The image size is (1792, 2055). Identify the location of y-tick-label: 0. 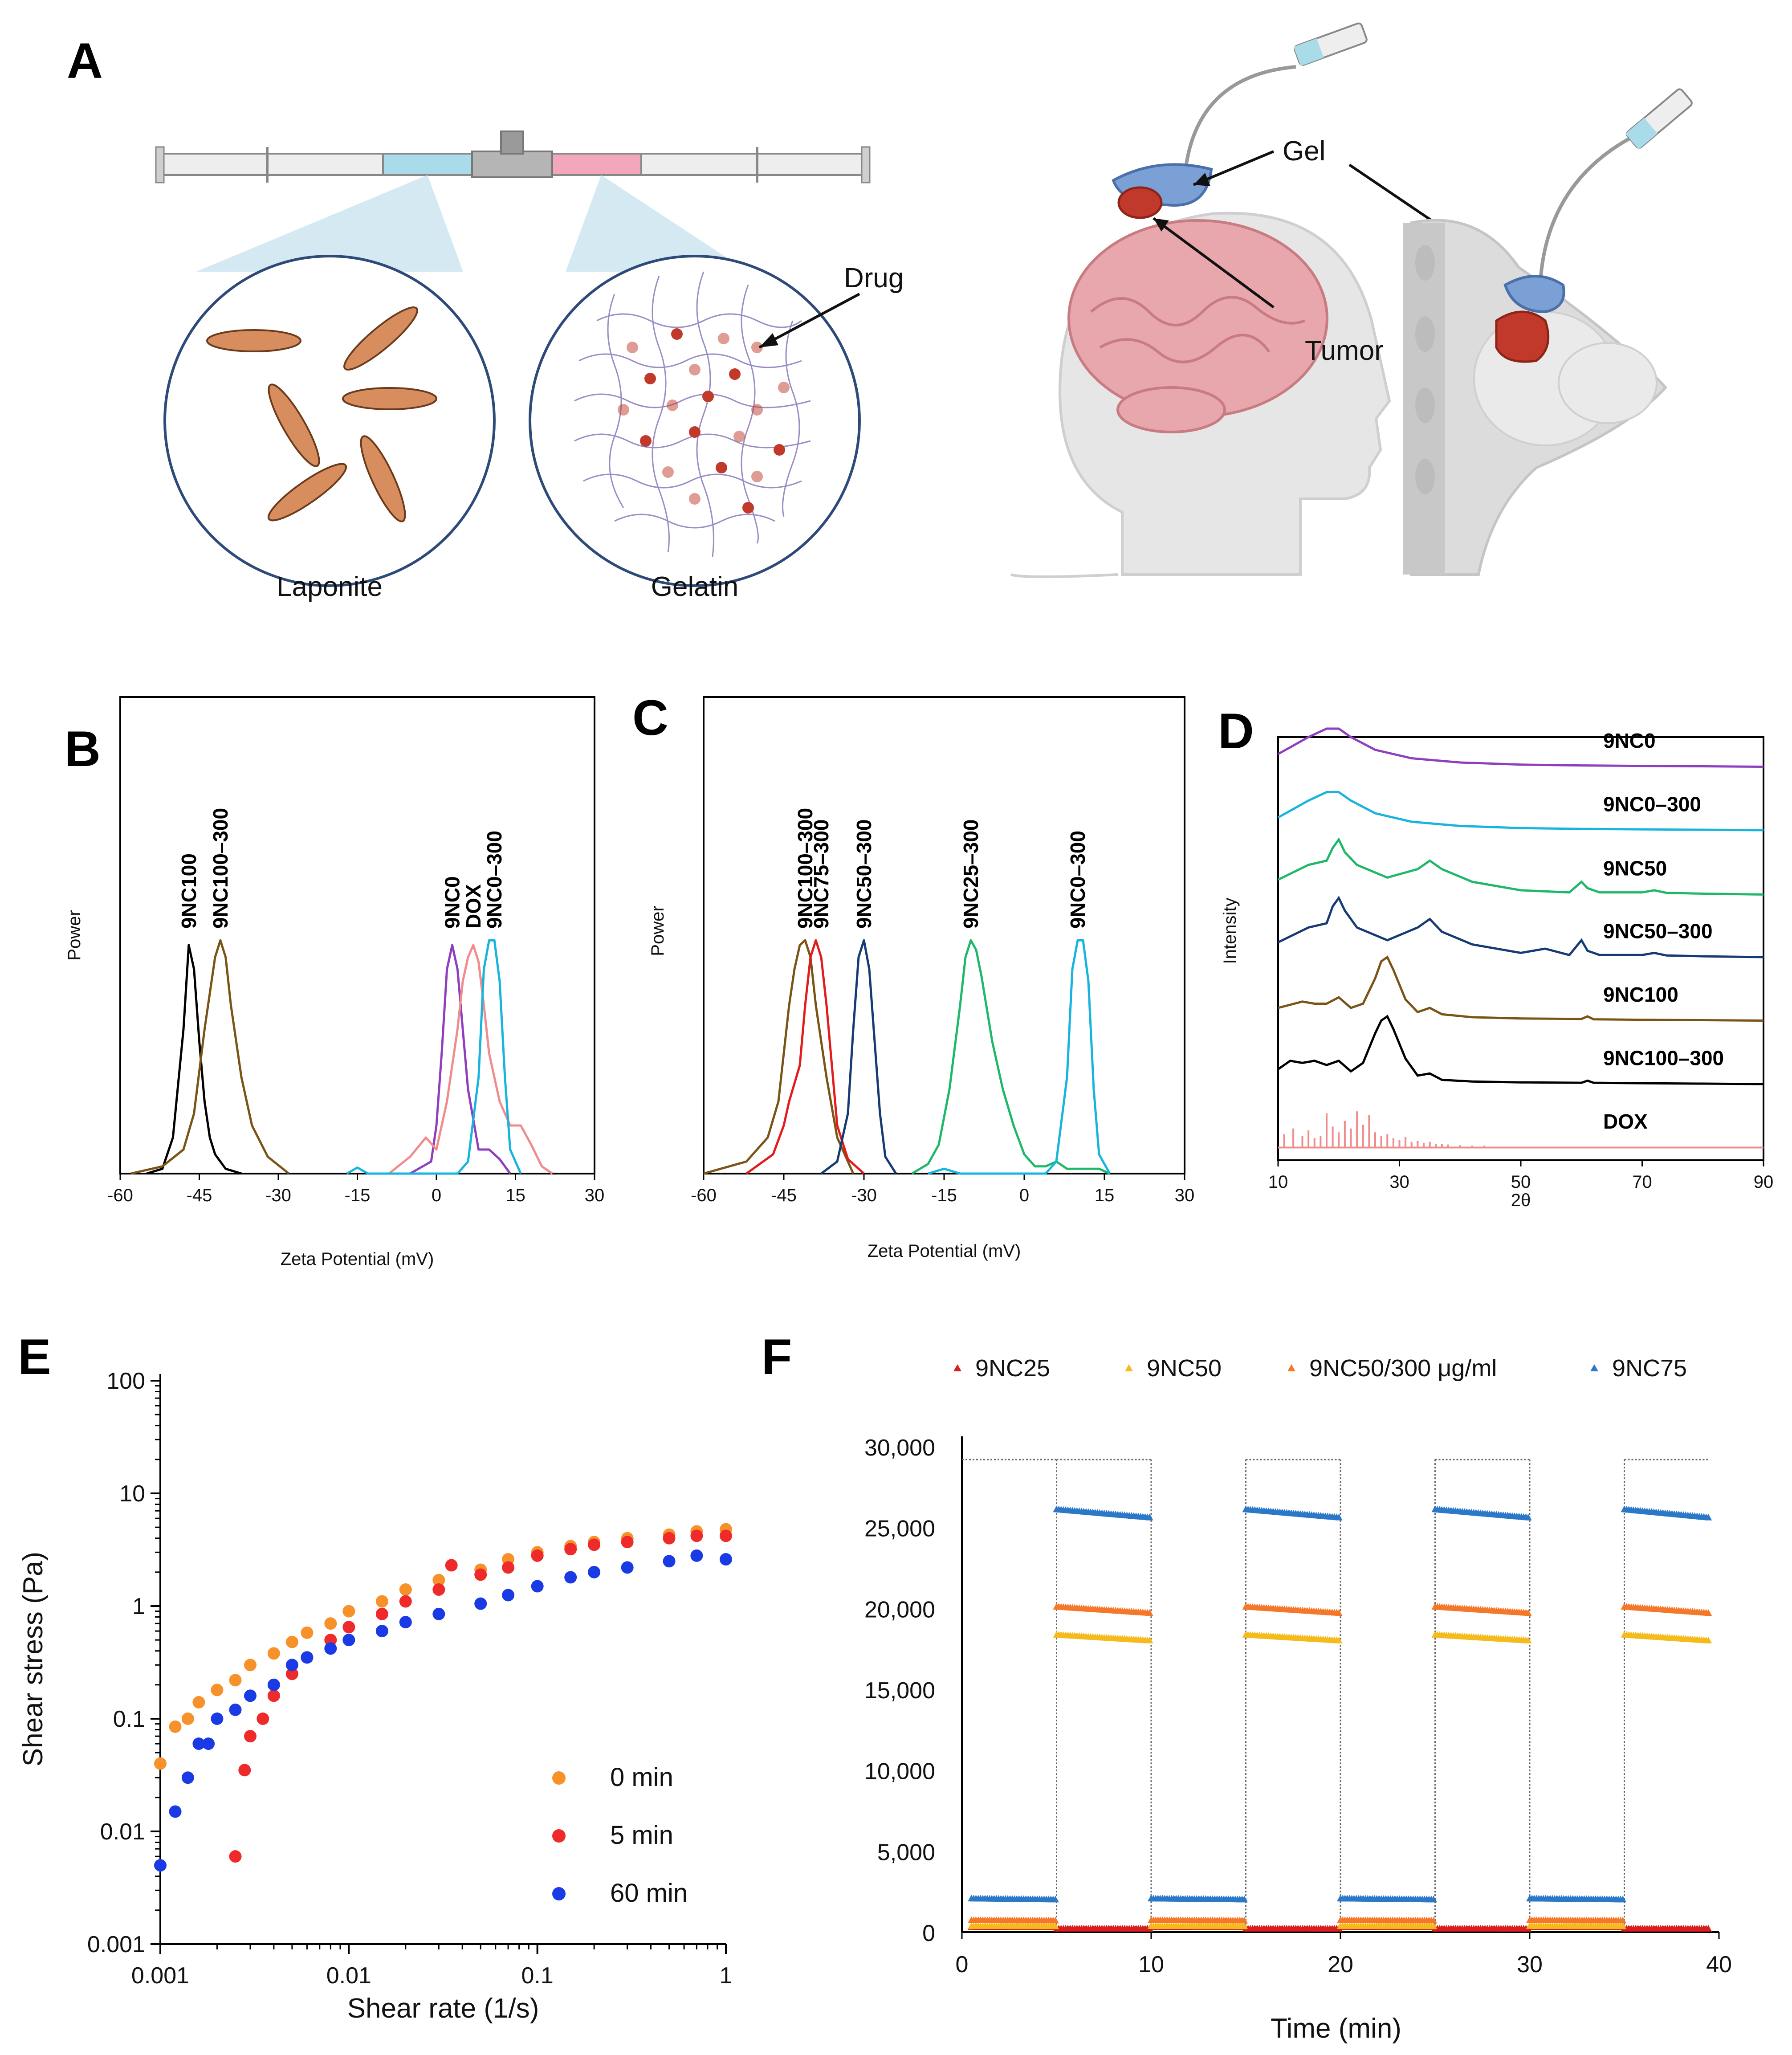
(929, 1933).